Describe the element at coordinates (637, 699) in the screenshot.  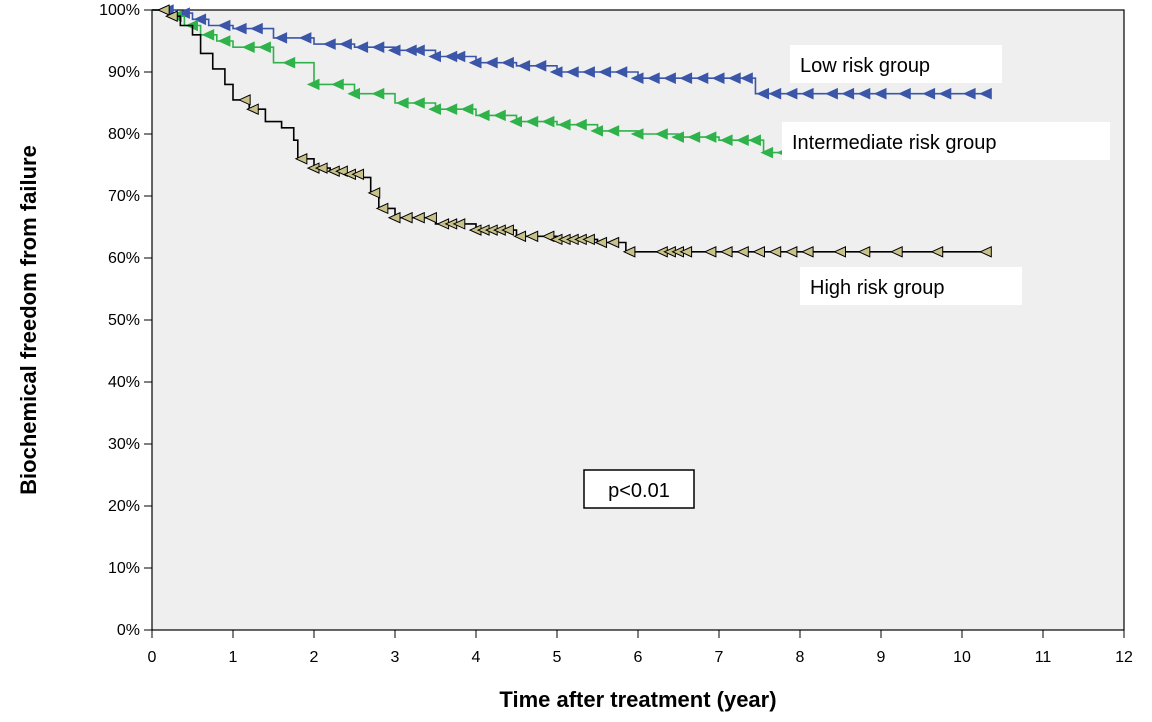
I see `x-axis-title: Time after treatment (year)` at that location.